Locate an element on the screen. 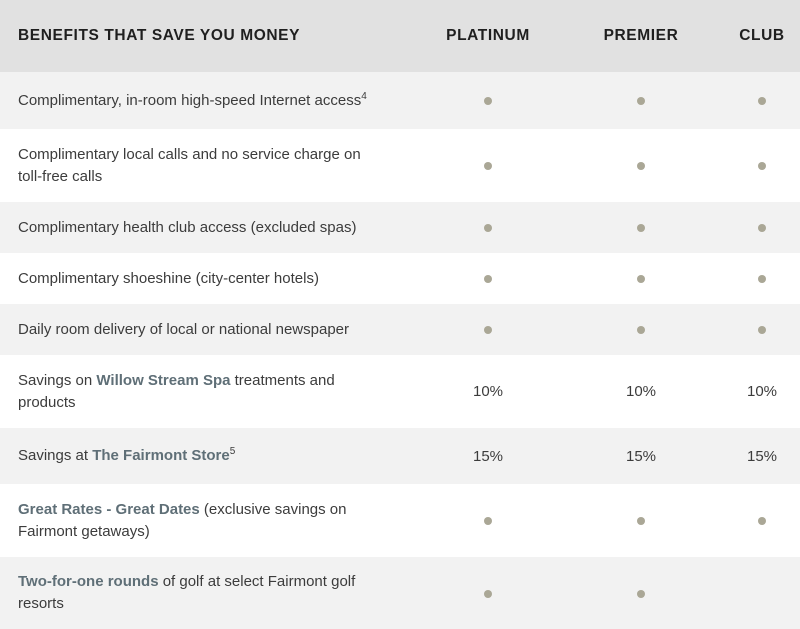 Image resolution: width=800 pixels, height=629 pixels. benefit-label: Savings at The Fairmont Store5 is located at coordinates (127, 455).